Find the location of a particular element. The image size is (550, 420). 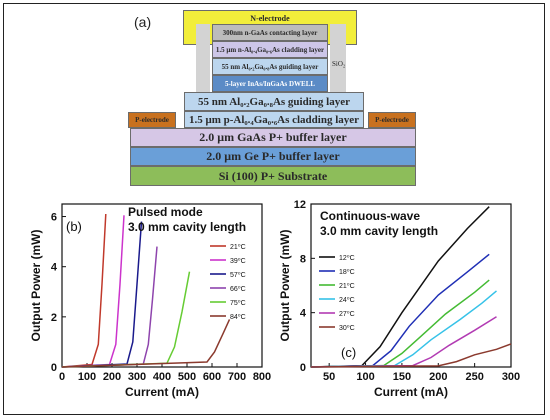

chart-title-line: Continuous-wave is located at coordinates (370, 216).